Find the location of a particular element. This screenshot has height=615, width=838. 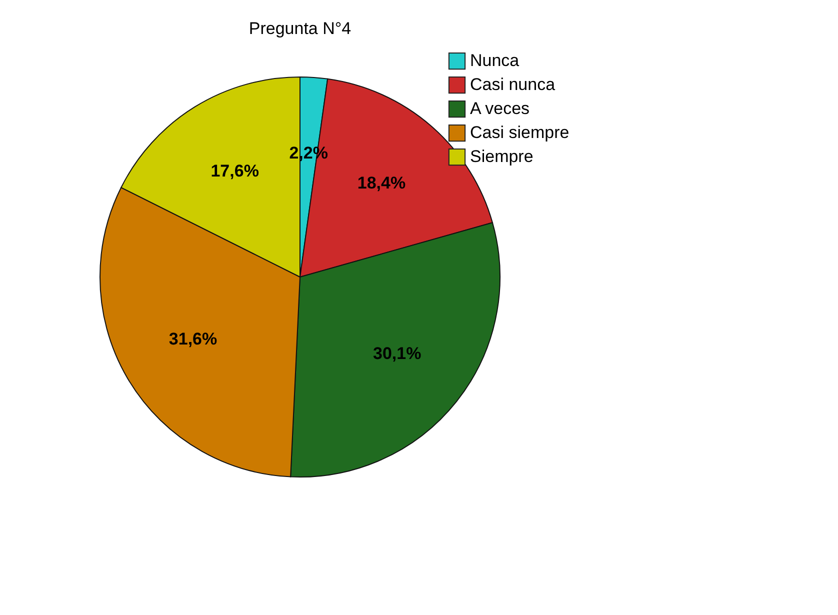

legend-label: A veces is located at coordinates (500, 108).